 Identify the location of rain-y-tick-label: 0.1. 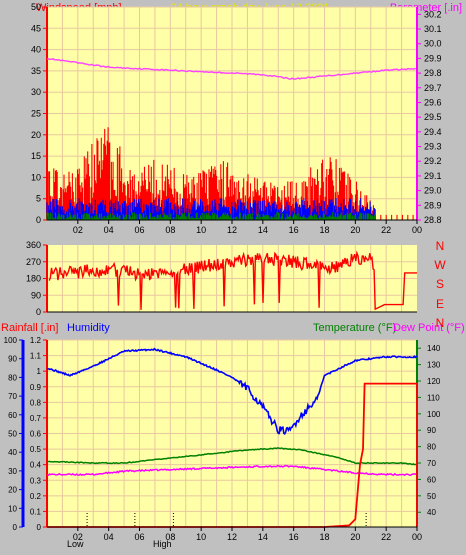
(36, 511).